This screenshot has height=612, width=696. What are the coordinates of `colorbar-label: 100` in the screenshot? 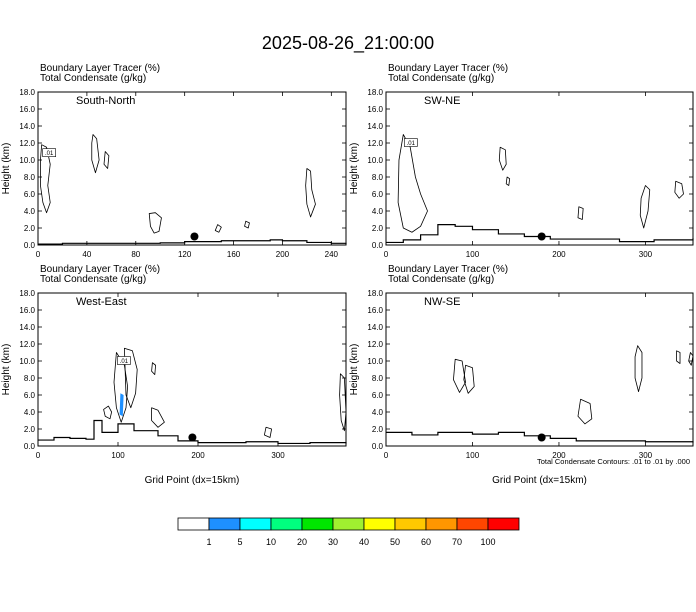 It's located at (487, 542).